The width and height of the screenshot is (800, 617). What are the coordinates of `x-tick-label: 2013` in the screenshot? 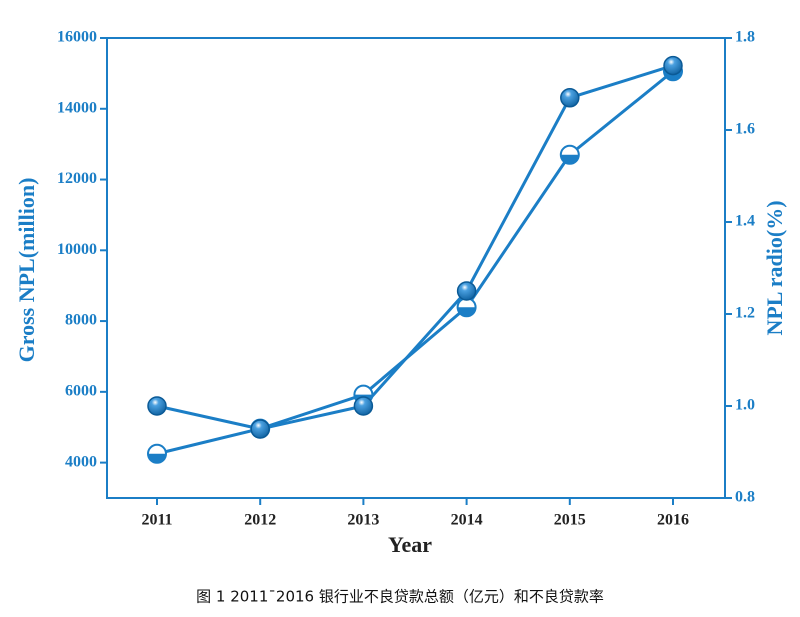 It's located at (363, 520).